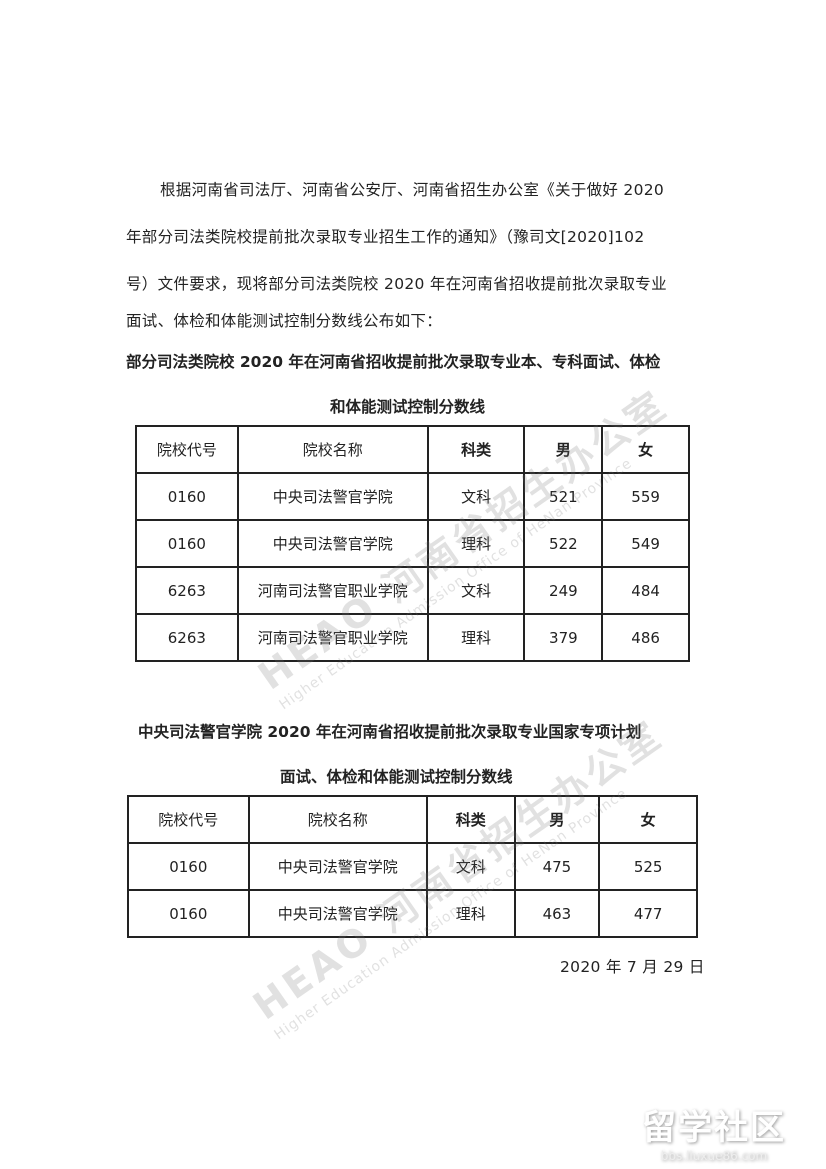 Image resolution: width=826 pixels, height=1169 pixels. Describe the element at coordinates (385, 237) in the screenshot. I see `intro-line-2: 年部分司法类院校提前批次录取专业招生工作的通知》（豫司文[2020]102` at that location.